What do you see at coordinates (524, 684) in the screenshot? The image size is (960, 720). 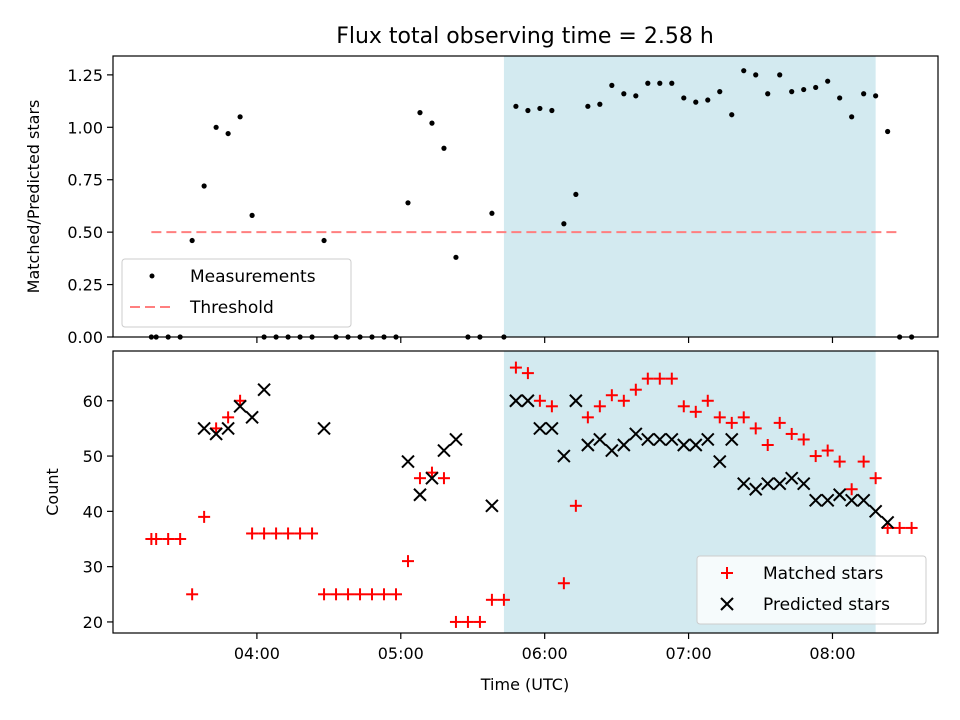 I see `x-axis-label: Time (UTC)` at bounding box center [524, 684].